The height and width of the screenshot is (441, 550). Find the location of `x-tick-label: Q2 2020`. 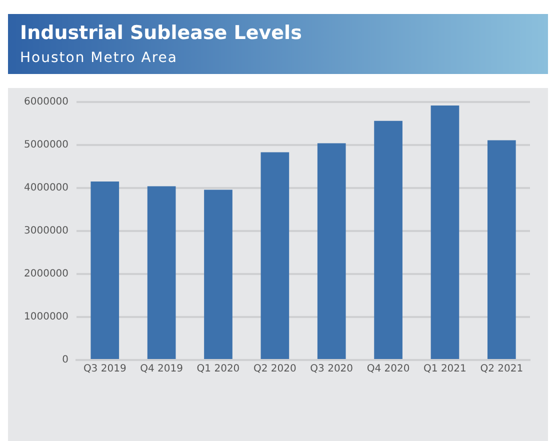

x-tick-label: Q2 2020 is located at coordinates (274, 369).